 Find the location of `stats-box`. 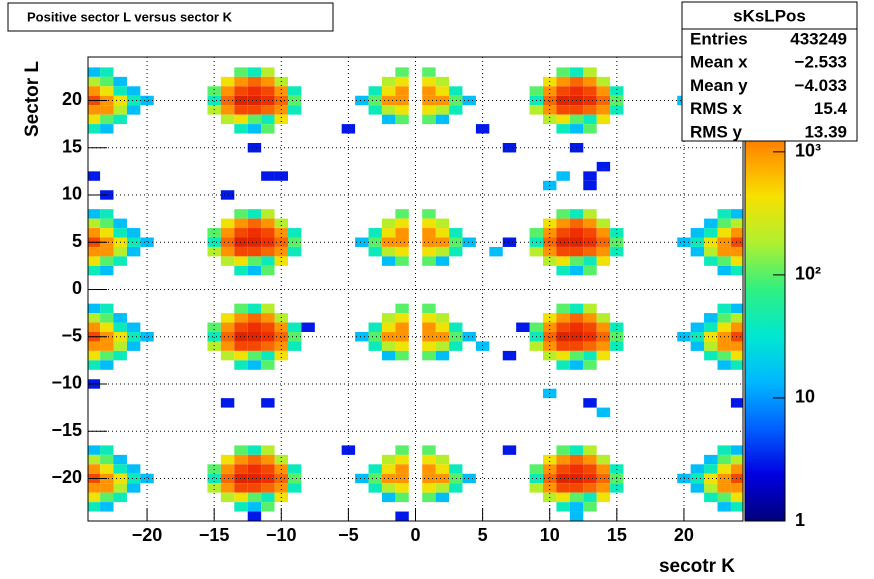

stats-box is located at coordinates (769, 71).